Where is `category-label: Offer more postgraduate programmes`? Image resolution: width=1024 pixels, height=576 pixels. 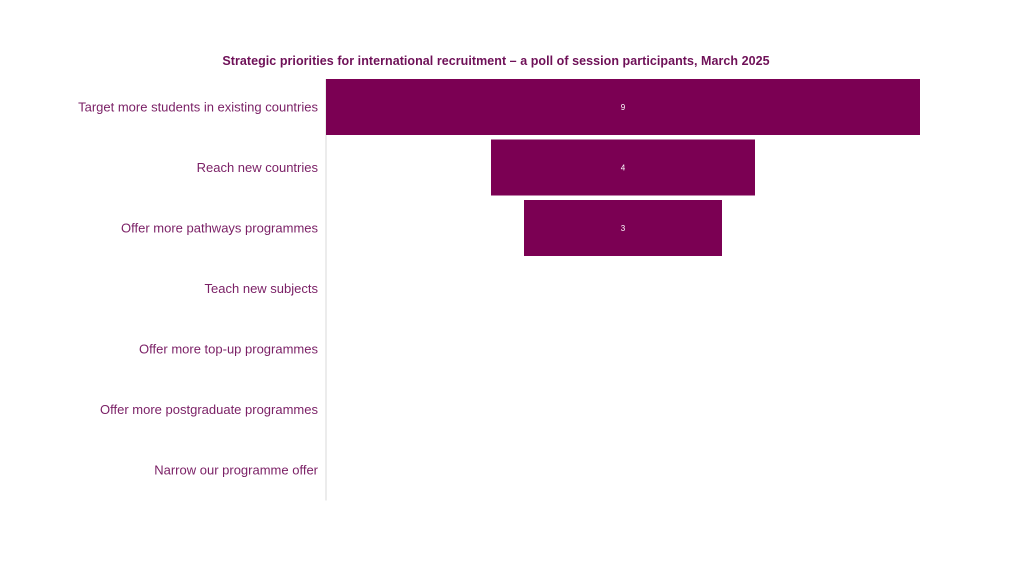
category-label: Offer more postgraduate programmes is located at coordinates (209, 409).